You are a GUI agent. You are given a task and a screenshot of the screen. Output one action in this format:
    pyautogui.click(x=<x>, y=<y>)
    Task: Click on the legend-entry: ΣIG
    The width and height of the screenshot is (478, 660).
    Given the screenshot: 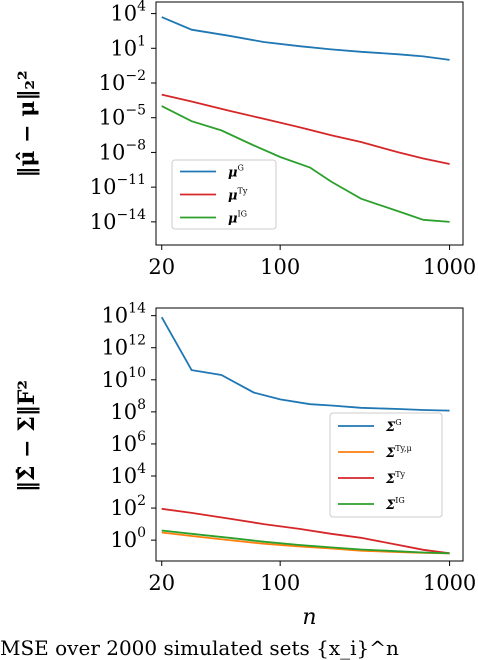 What is the action you would take?
    pyautogui.click(x=395, y=504)
    